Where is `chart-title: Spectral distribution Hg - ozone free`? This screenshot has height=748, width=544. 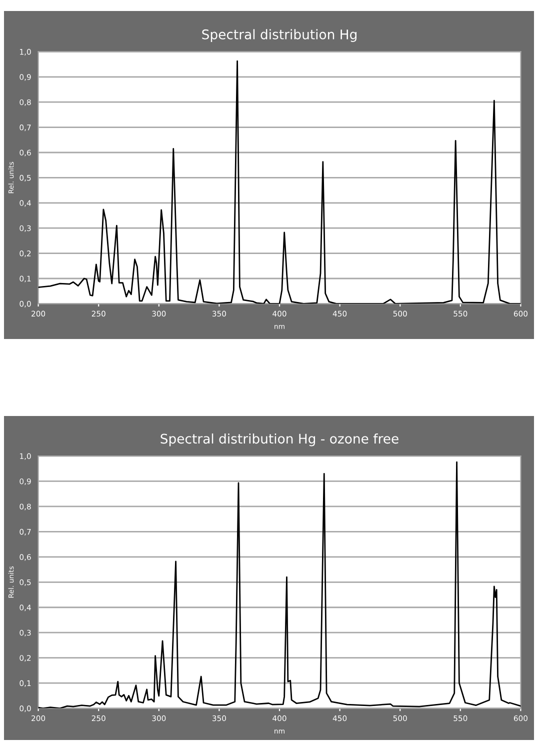 chart-title: Spectral distribution Hg - ozone free is located at coordinates (279, 439).